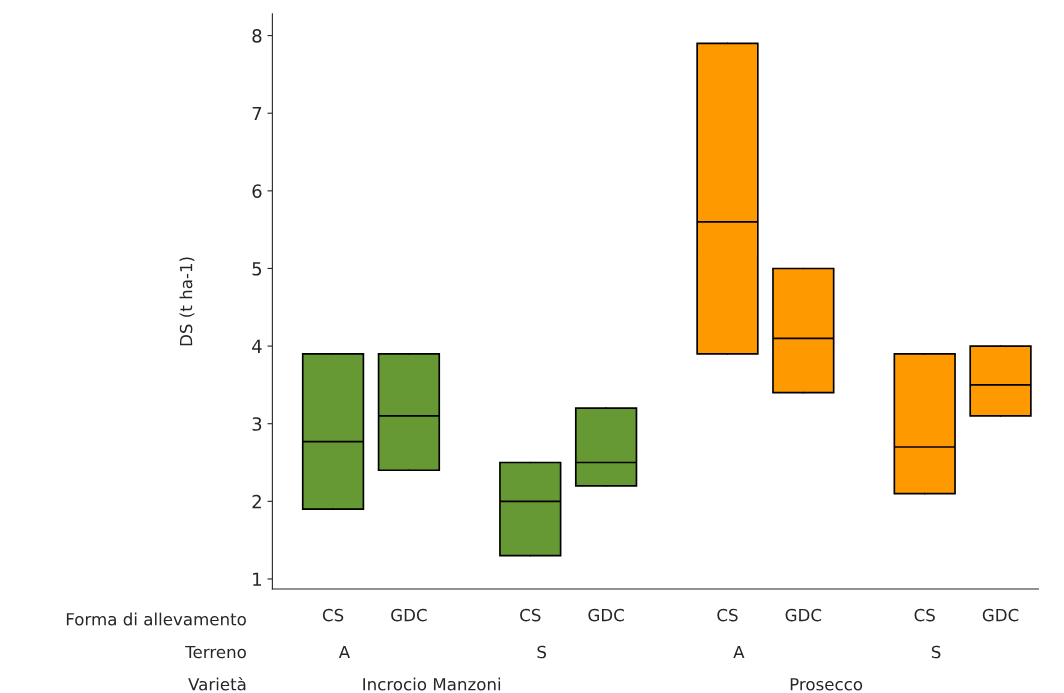 Image resolution: width=1064 pixels, height=693 pixels. What do you see at coordinates (432, 684) in the screenshot?
I see `text: Incrocio Manzoni` at bounding box center [432, 684].